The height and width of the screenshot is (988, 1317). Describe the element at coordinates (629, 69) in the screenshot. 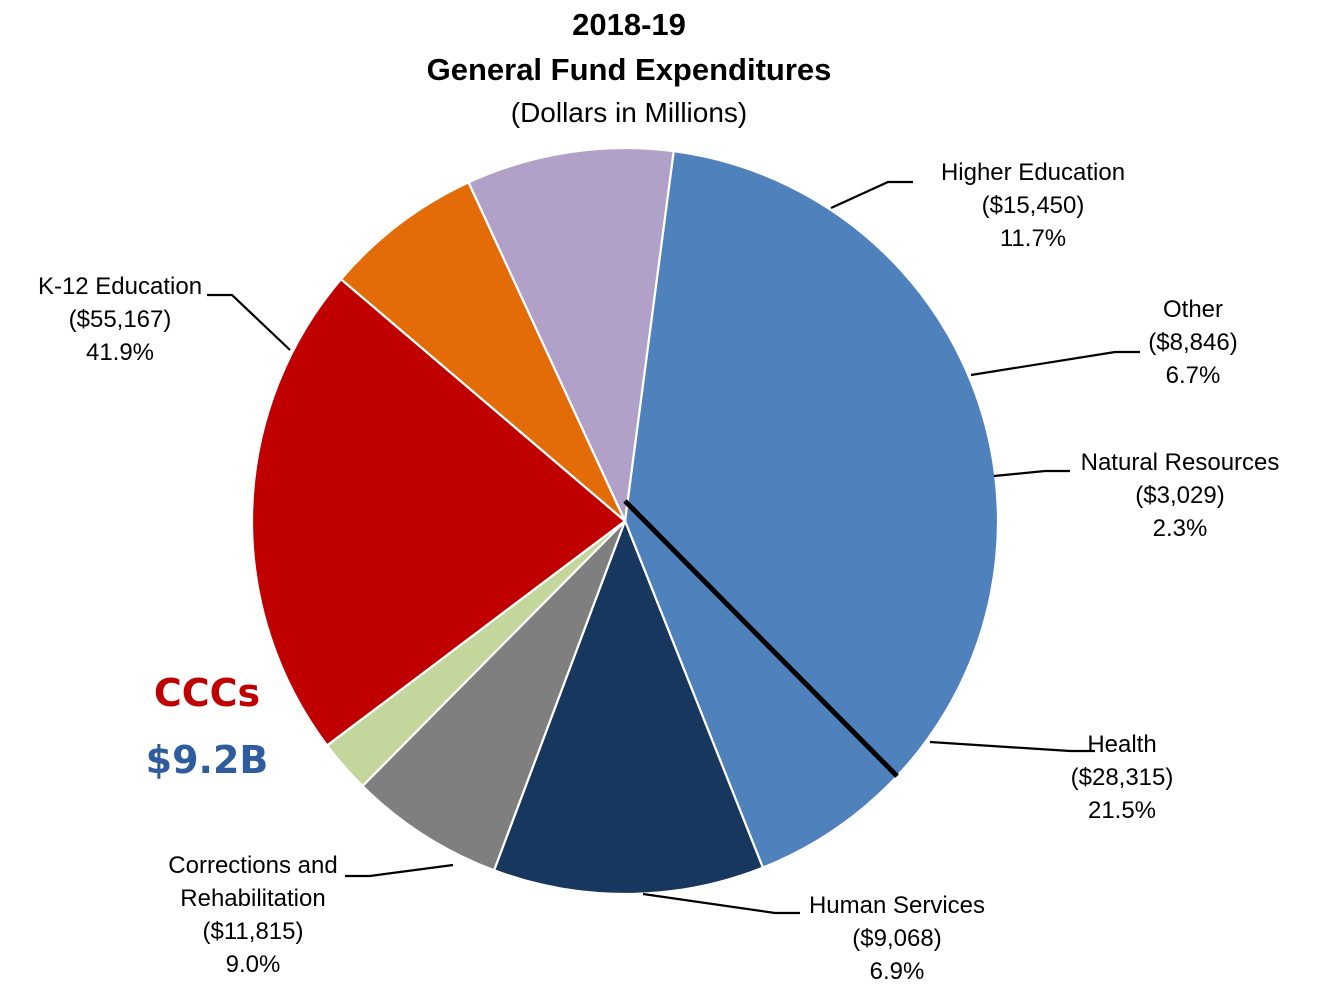

I see `chart-subtitle: General Fund Expenditures` at that location.